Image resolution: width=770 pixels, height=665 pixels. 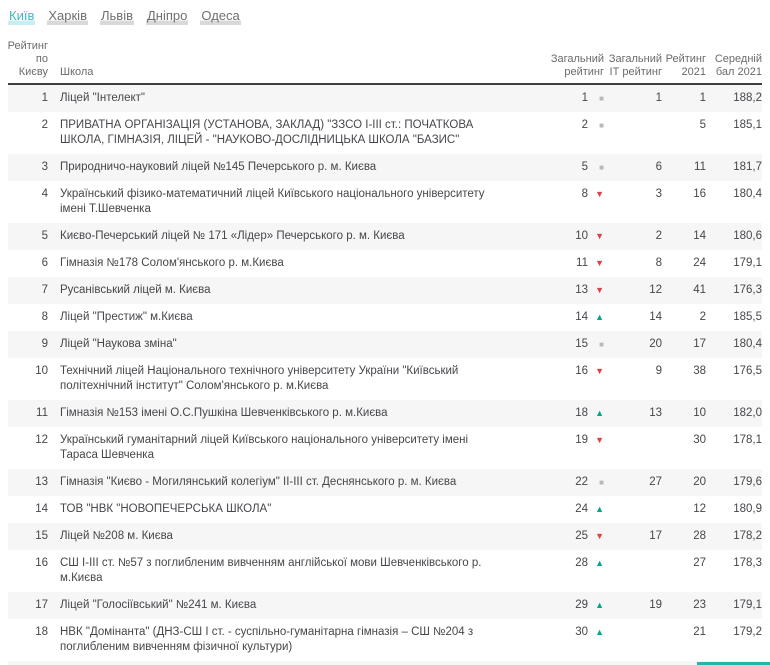 I want to click on overall-rating-cell: 1 ■, so click(x=592, y=98).